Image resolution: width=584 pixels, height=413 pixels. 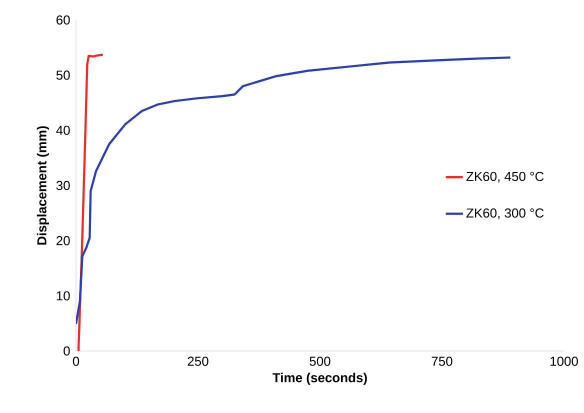 What do you see at coordinates (76, 361) in the screenshot?
I see `x-tick-label: 0` at bounding box center [76, 361].